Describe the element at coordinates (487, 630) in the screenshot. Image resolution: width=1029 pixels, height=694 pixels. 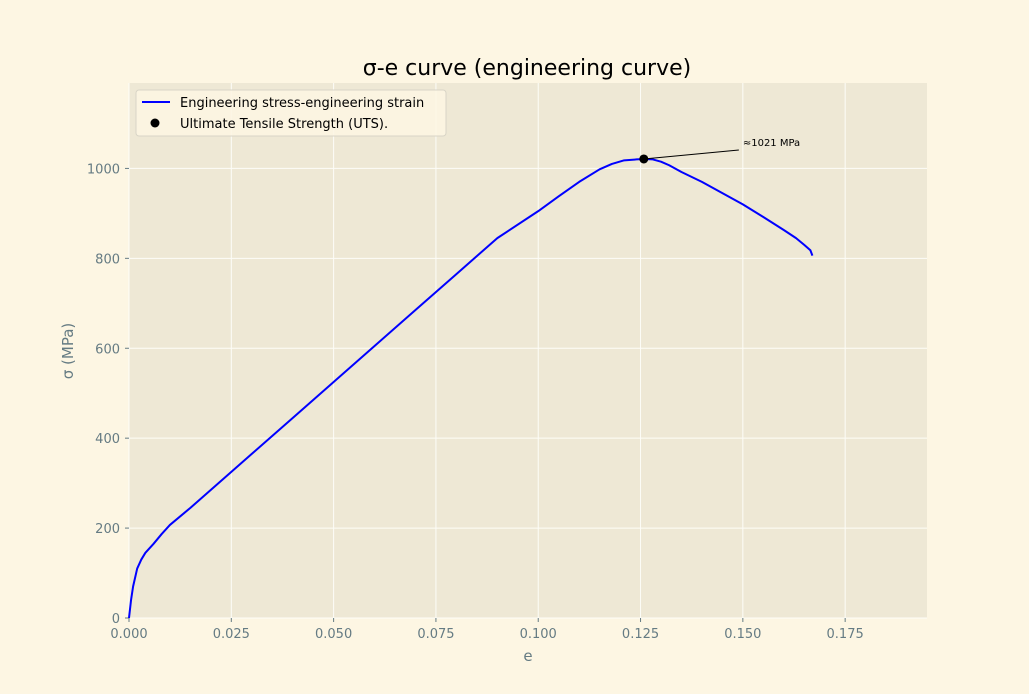
I see `x-axis-ticks: 0.000 0.025 0.050 0.075 0.100 0.125 0.150 0.175` at that location.